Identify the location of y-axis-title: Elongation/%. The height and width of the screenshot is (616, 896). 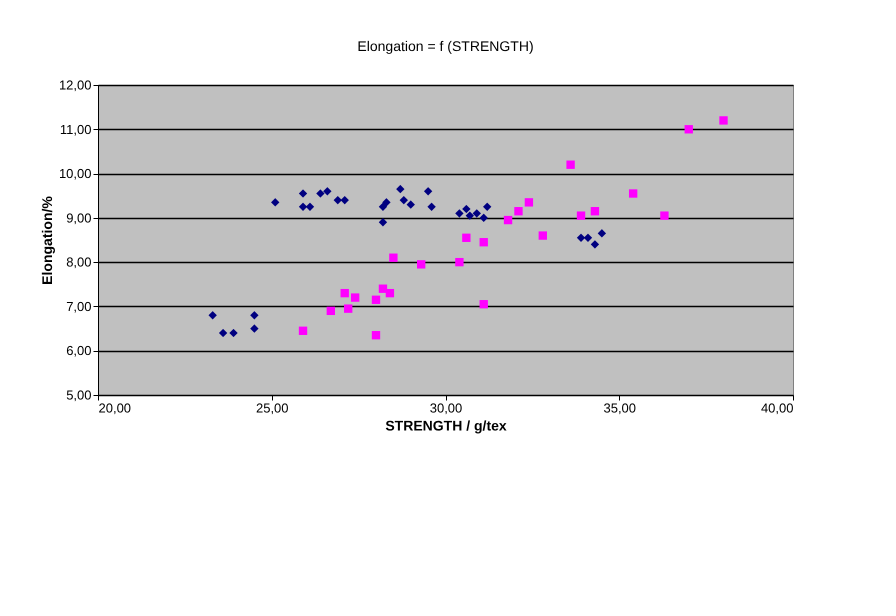
(46, 240).